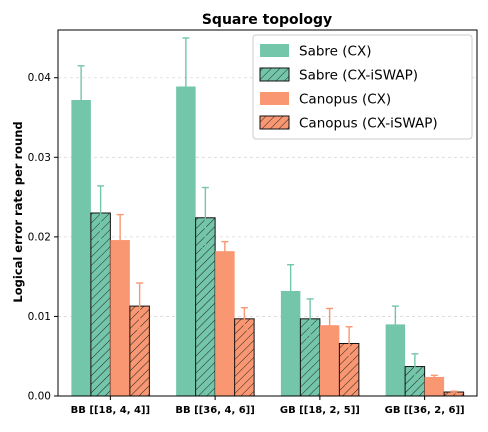  Describe the element at coordinates (345, 100) in the screenshot. I see `legend-label: Canopus (CX)` at that location.